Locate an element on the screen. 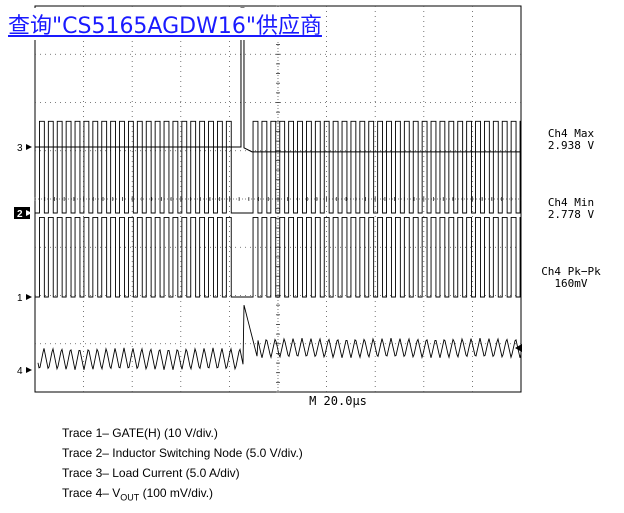 The image size is (624, 513). channel-marker-3: 3 is located at coordinates (20, 148).